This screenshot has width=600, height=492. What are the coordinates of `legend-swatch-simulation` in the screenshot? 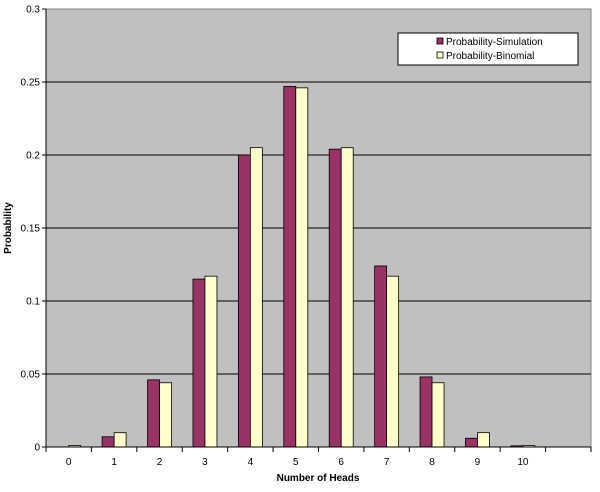 It's located at (440, 41).